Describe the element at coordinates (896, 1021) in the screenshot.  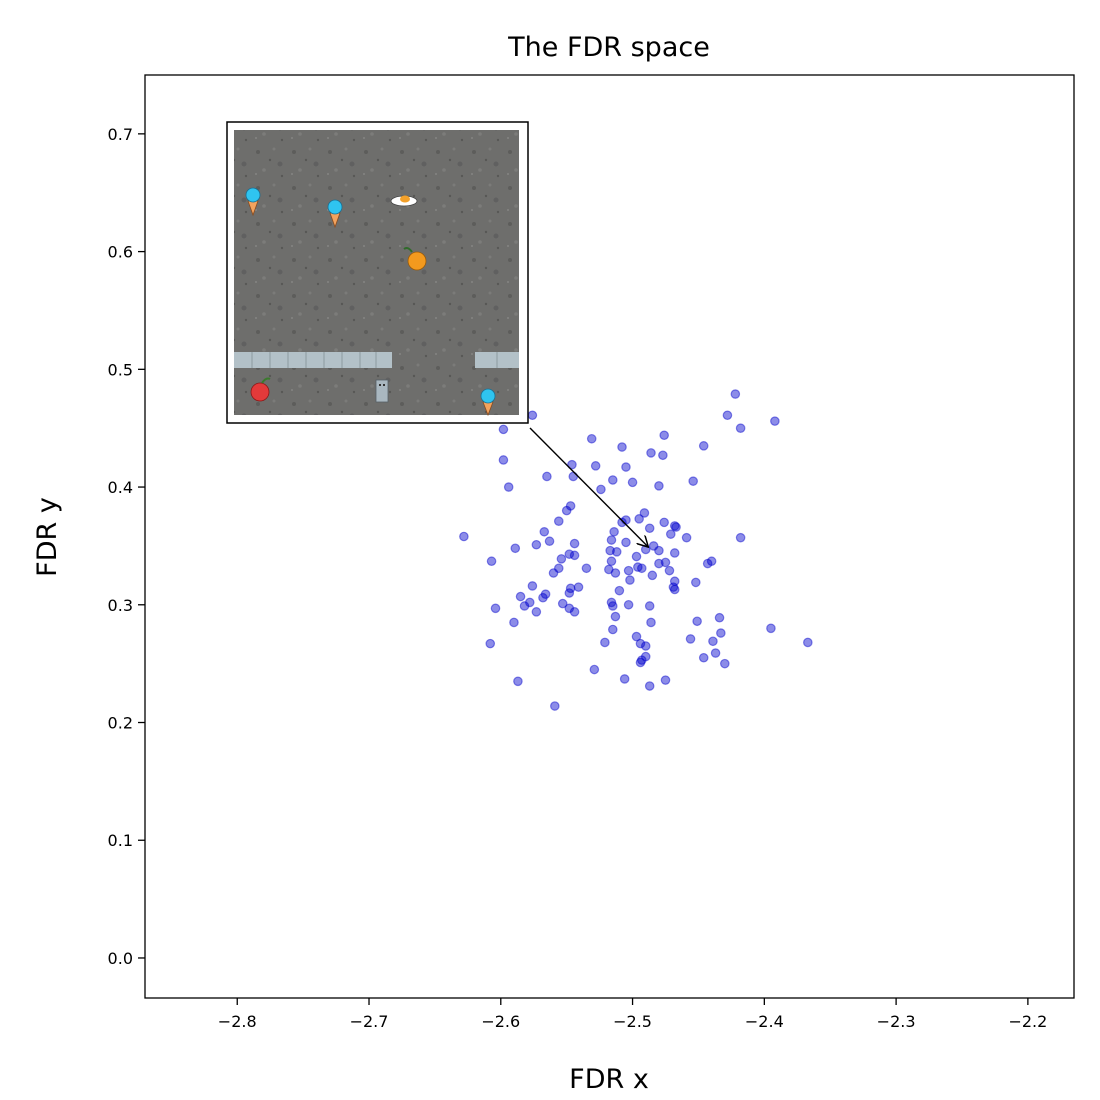
I see `x-tick-label: −2.3` at that location.